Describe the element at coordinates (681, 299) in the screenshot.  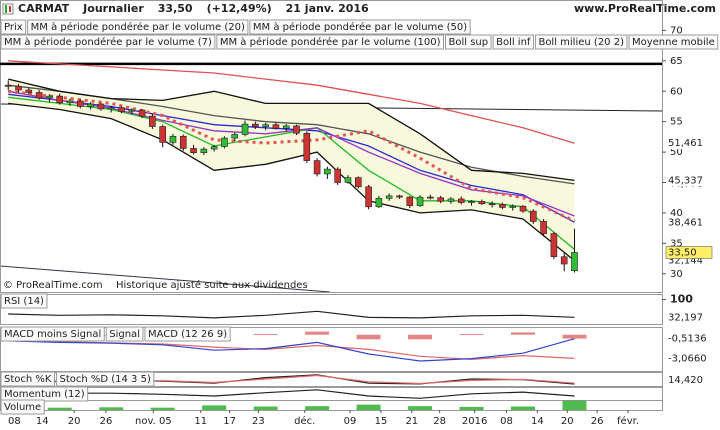
I see `y-tick-label: 100` at that location.